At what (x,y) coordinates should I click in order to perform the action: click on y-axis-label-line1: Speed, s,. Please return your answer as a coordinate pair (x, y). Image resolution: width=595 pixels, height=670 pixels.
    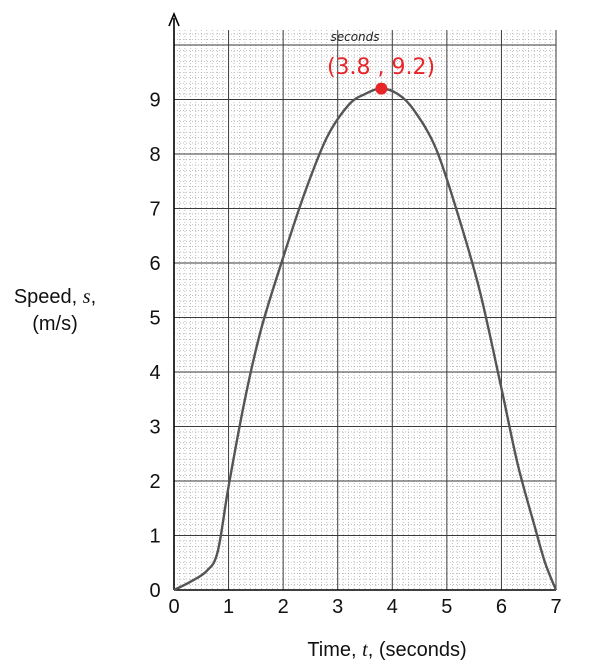
    Looking at the image, I should click on (55, 297).